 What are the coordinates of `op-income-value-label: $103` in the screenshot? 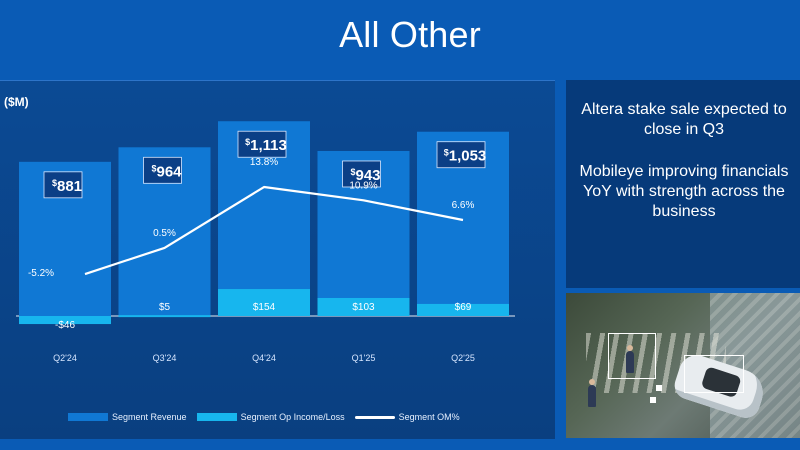 It's located at (363, 307).